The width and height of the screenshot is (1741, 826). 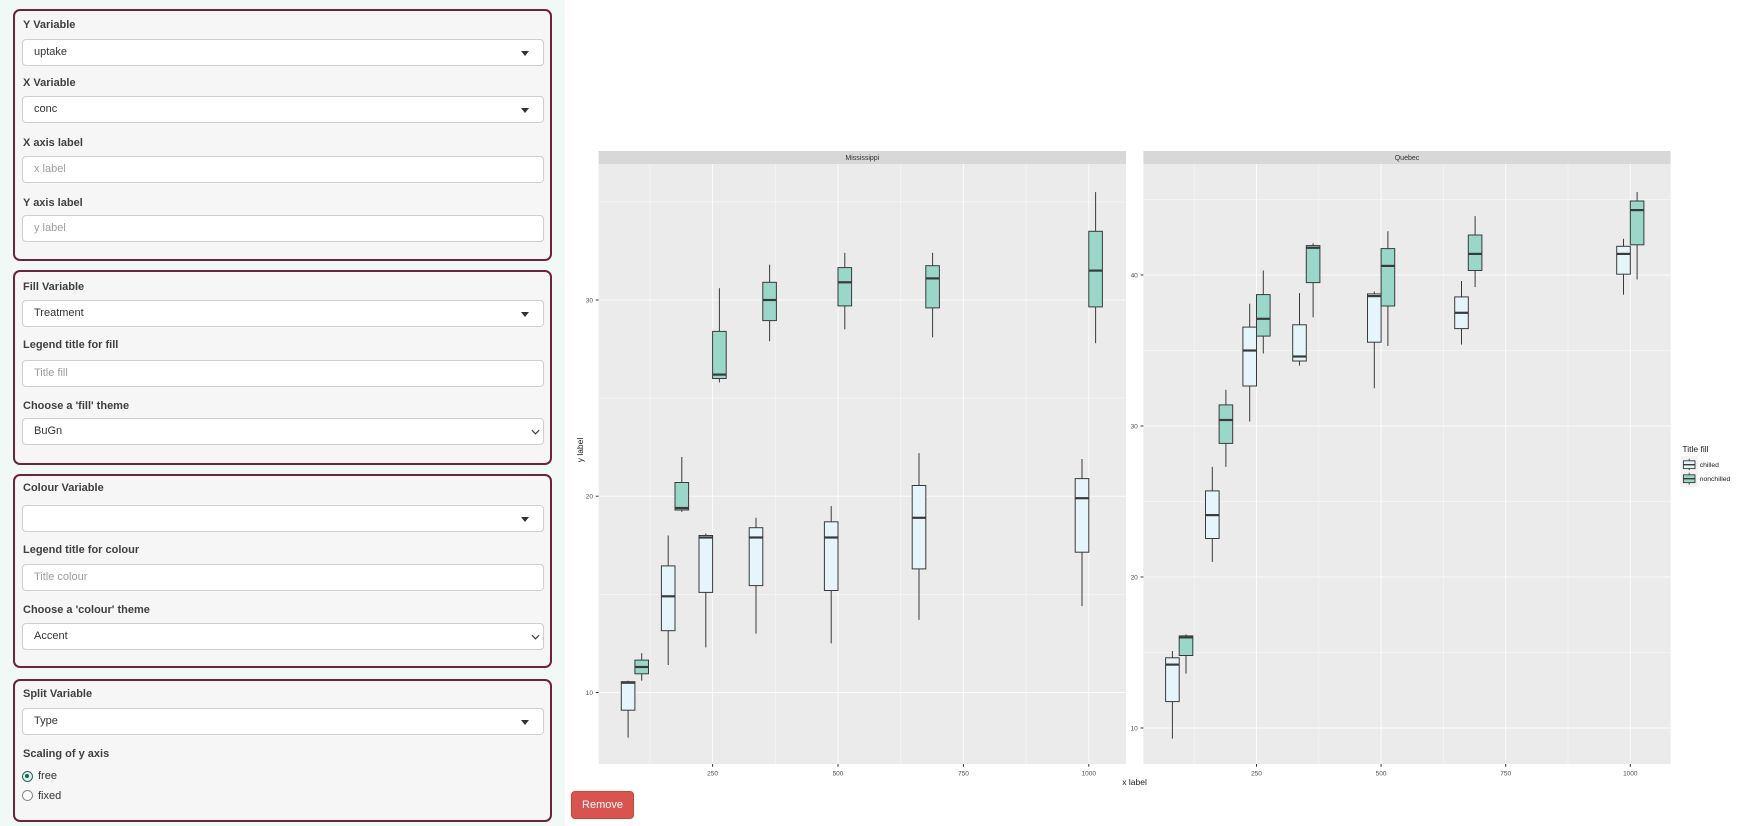 What do you see at coordinates (1695, 449) in the screenshot?
I see `svg-text: Title fill` at bounding box center [1695, 449].